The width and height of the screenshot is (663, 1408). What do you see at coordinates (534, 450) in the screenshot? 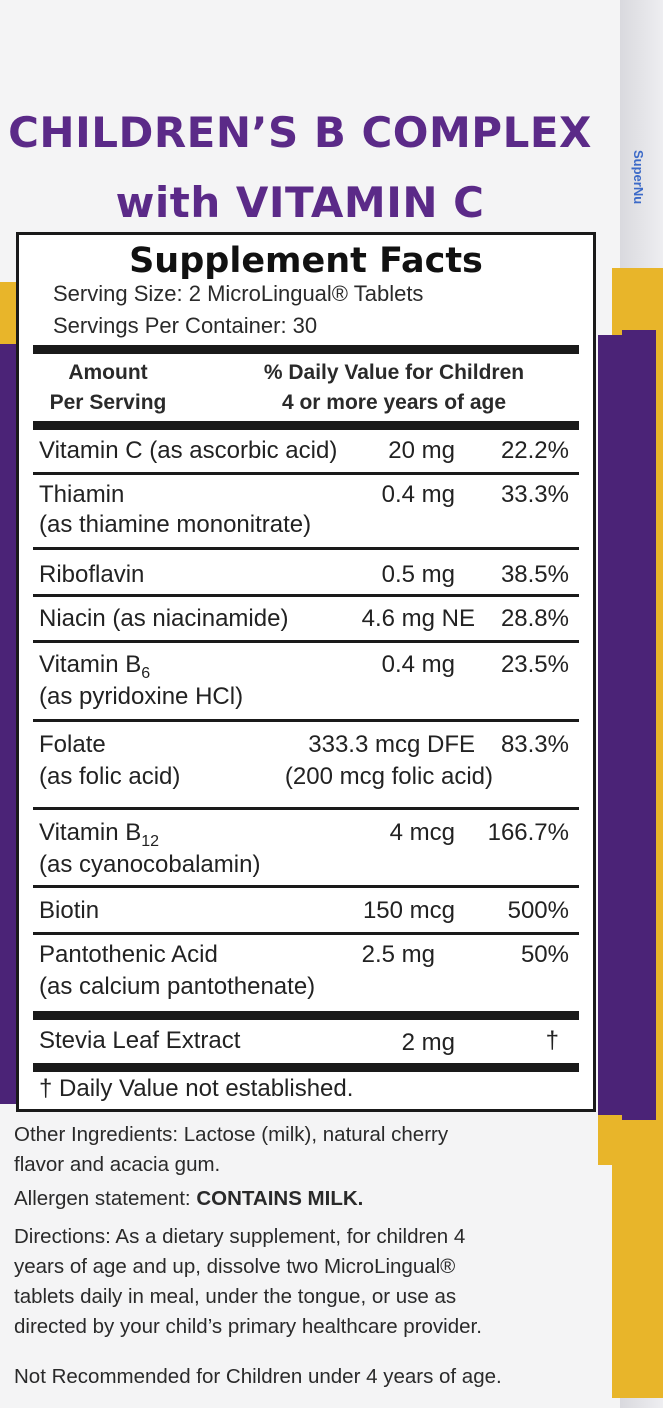
I see `nutrient-dv: 22.2%` at bounding box center [534, 450].